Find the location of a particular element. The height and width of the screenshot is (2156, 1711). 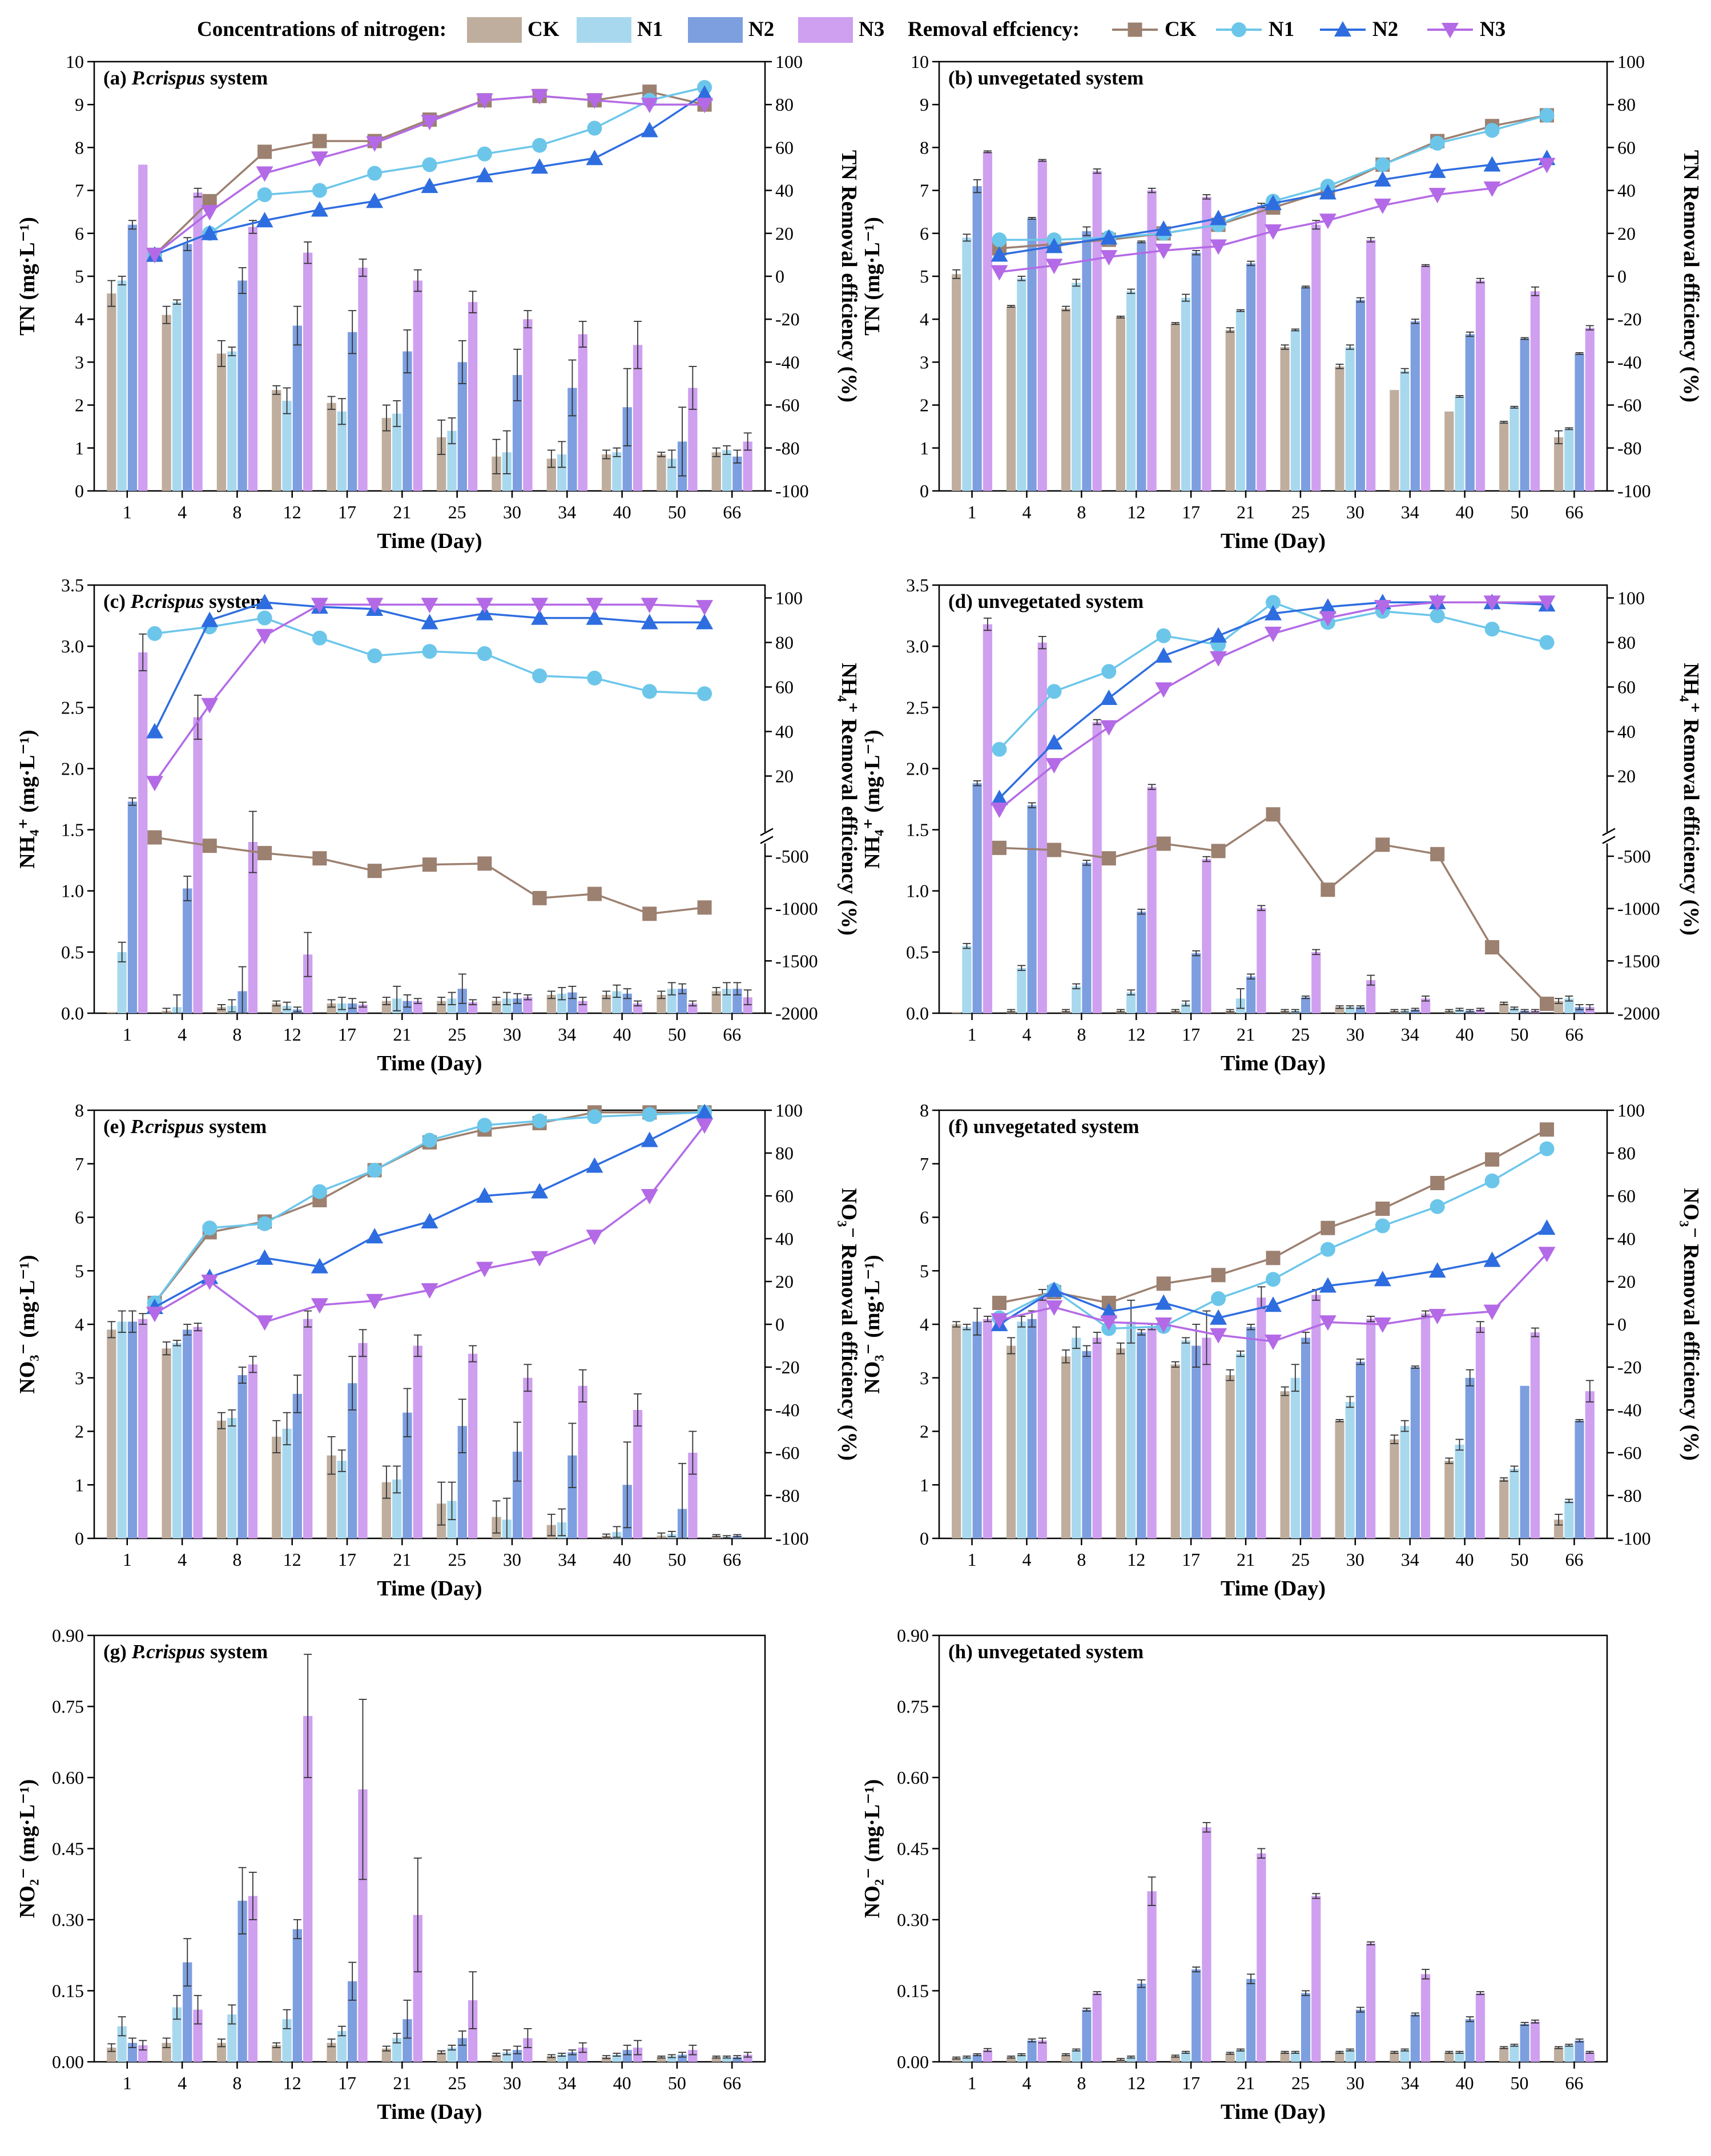

y2-tick-label: 0 is located at coordinates (779, 1324).